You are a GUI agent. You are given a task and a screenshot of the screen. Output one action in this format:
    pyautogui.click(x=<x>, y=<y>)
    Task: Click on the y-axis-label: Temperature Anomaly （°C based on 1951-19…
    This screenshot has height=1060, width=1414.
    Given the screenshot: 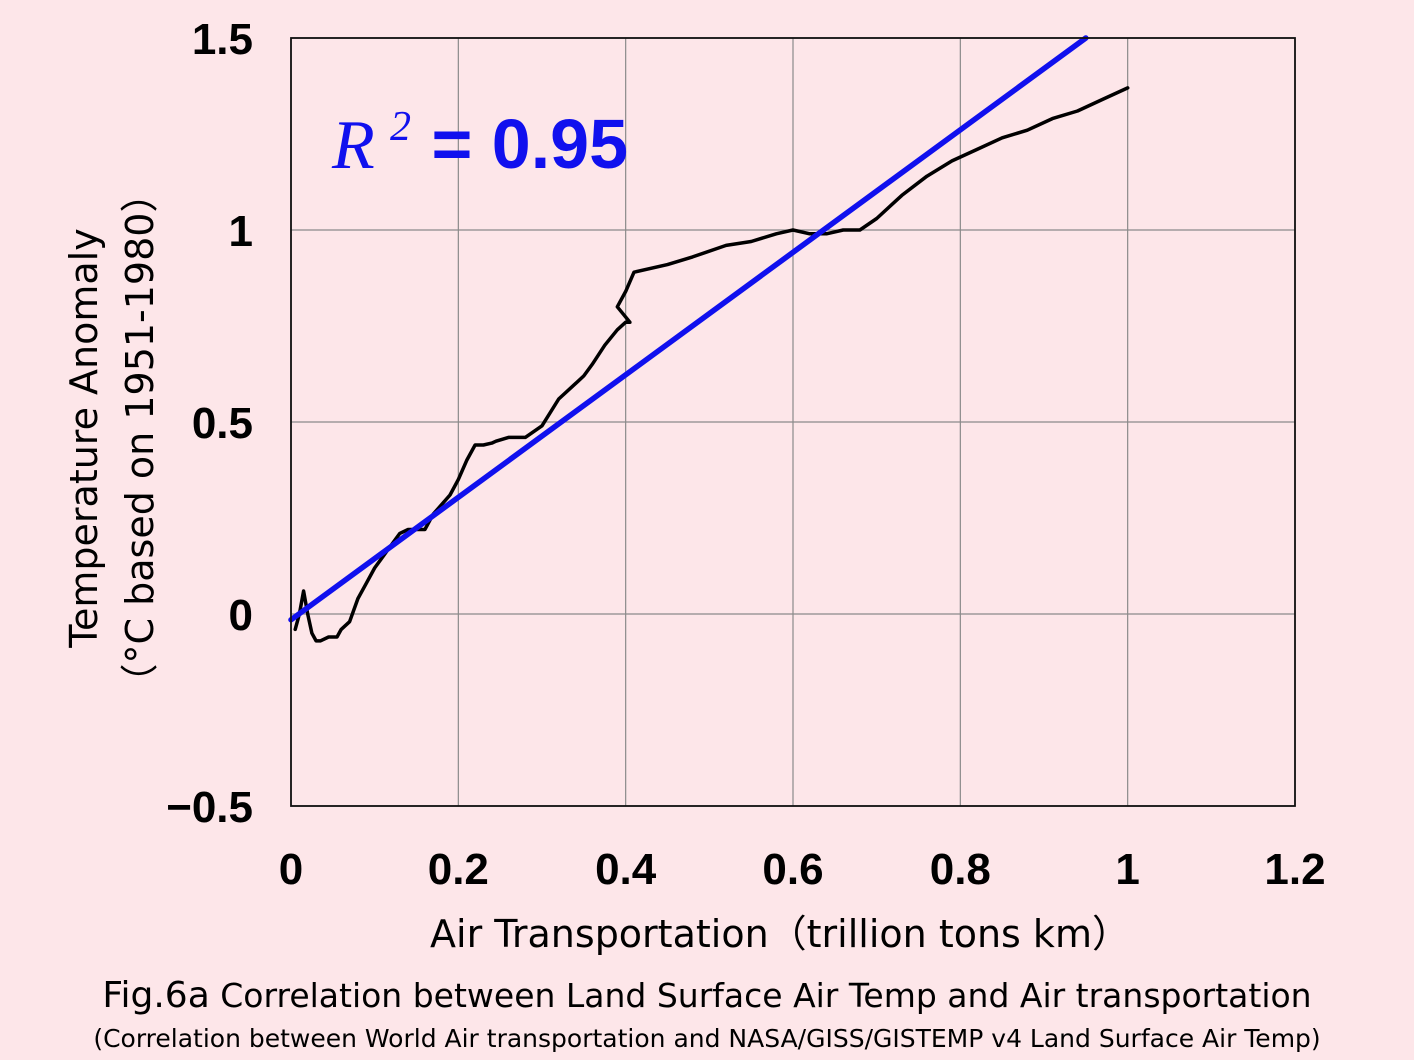 What is the action you would take?
    pyautogui.click(x=112, y=438)
    